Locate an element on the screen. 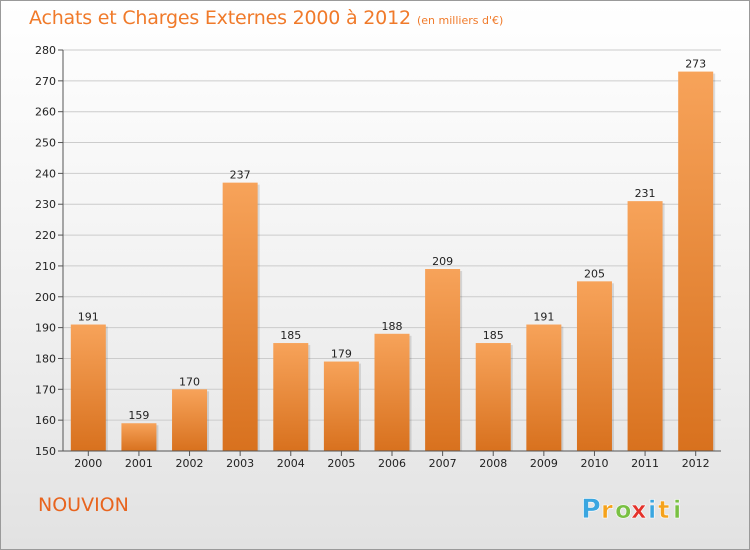 This screenshot has width=750, height=550. y-tick-label: 200 is located at coordinates (45, 297).